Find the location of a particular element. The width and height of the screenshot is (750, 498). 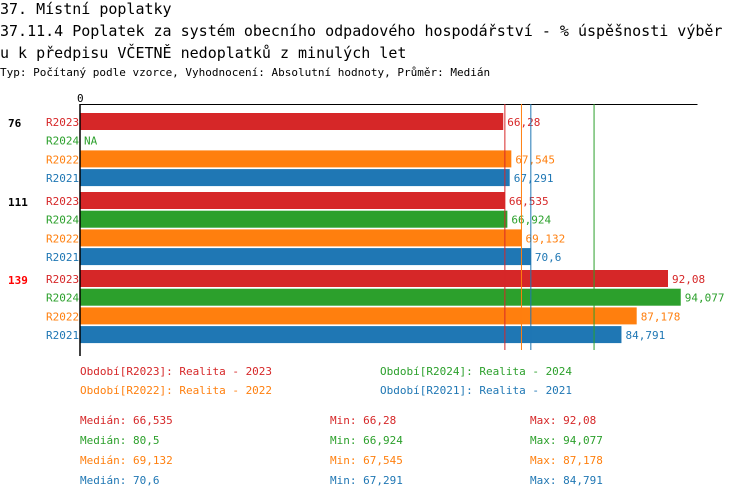

stat-max: Max: 94,077 is located at coordinates (566, 440).